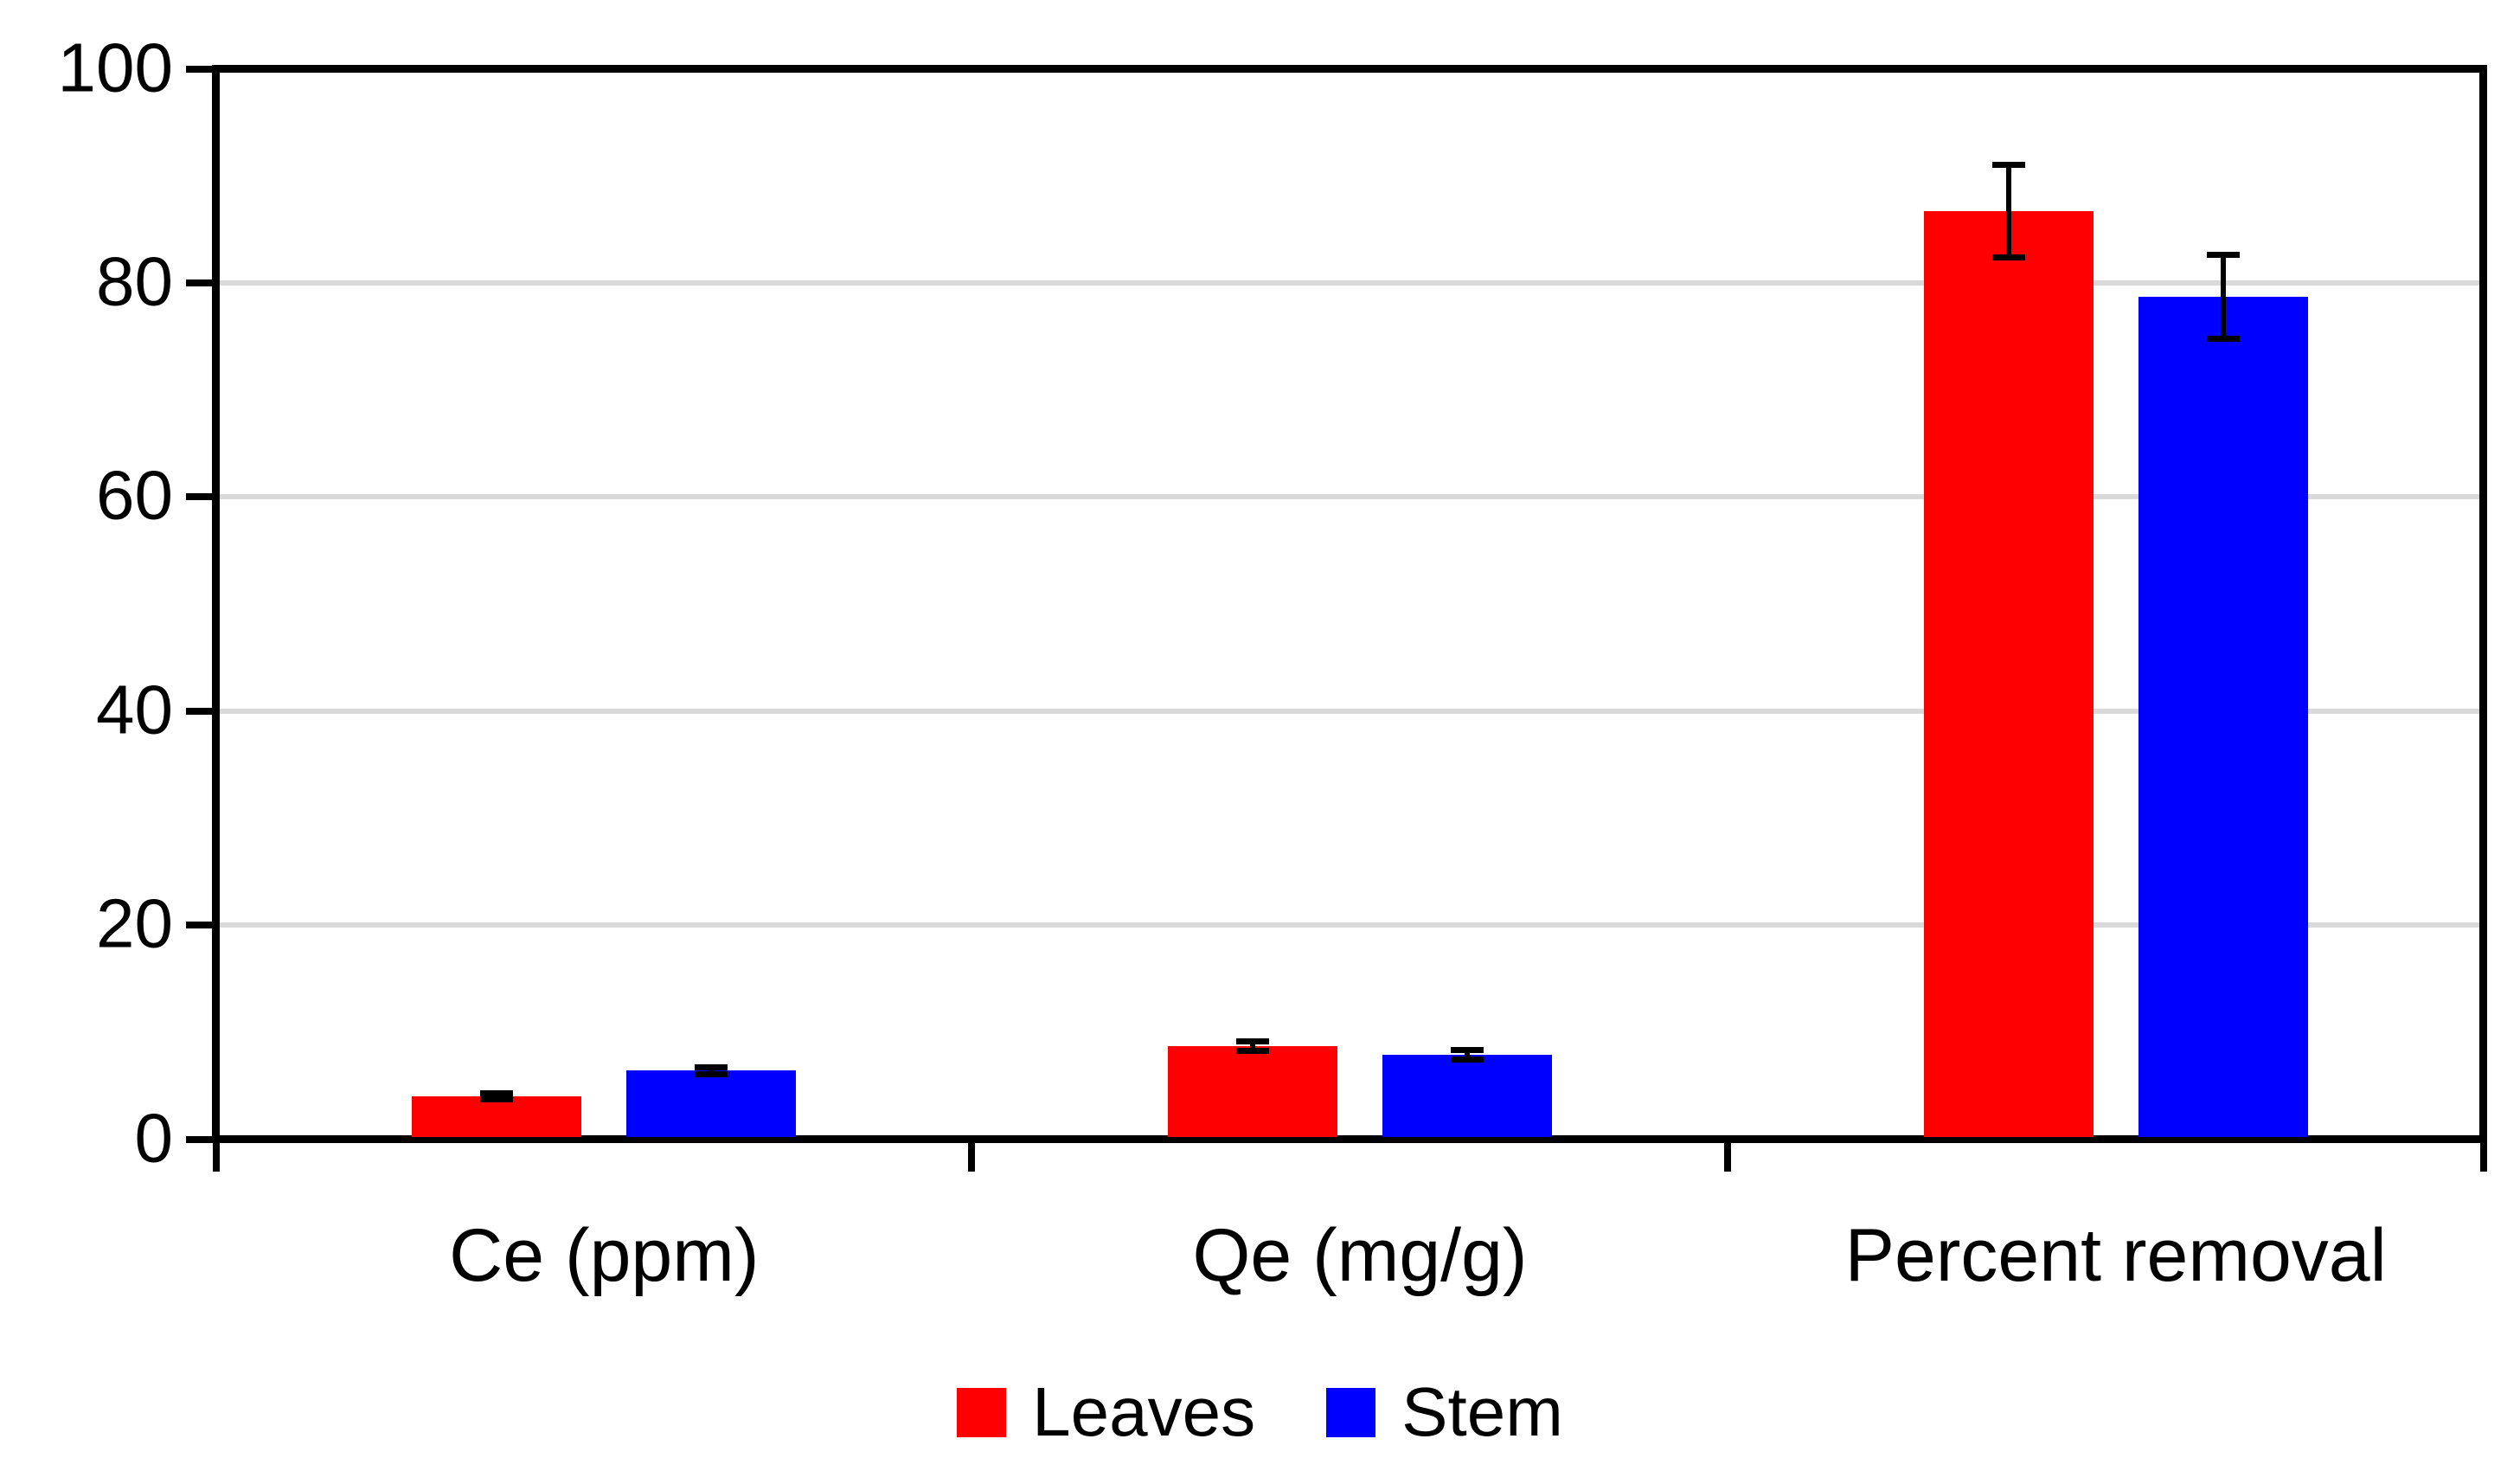 This screenshot has height=1471, width=2520. I want to click on error-cap-low-stem-ce-ppm, so click(711, 1073).